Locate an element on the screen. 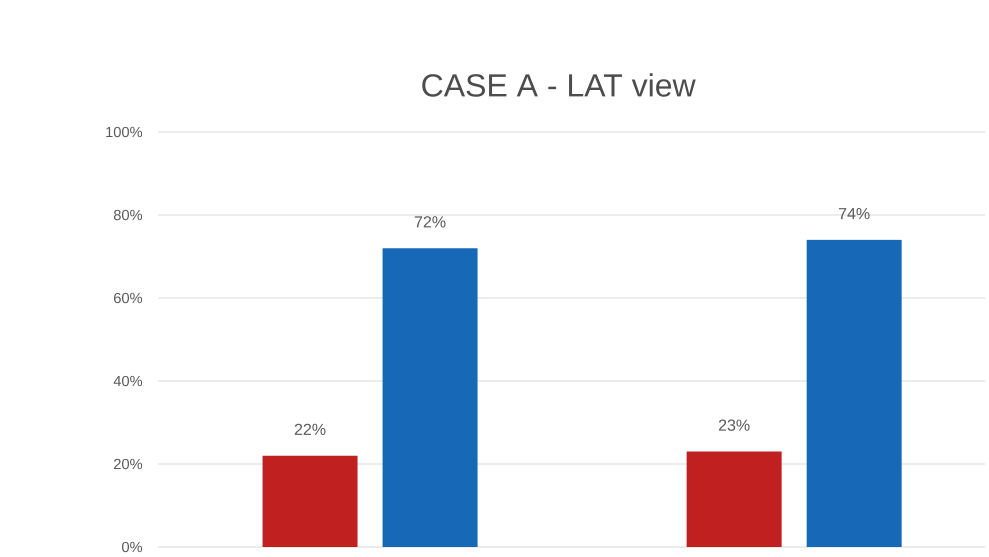 The height and width of the screenshot is (557, 989). y-tick-label: 100% is located at coordinates (124, 132).